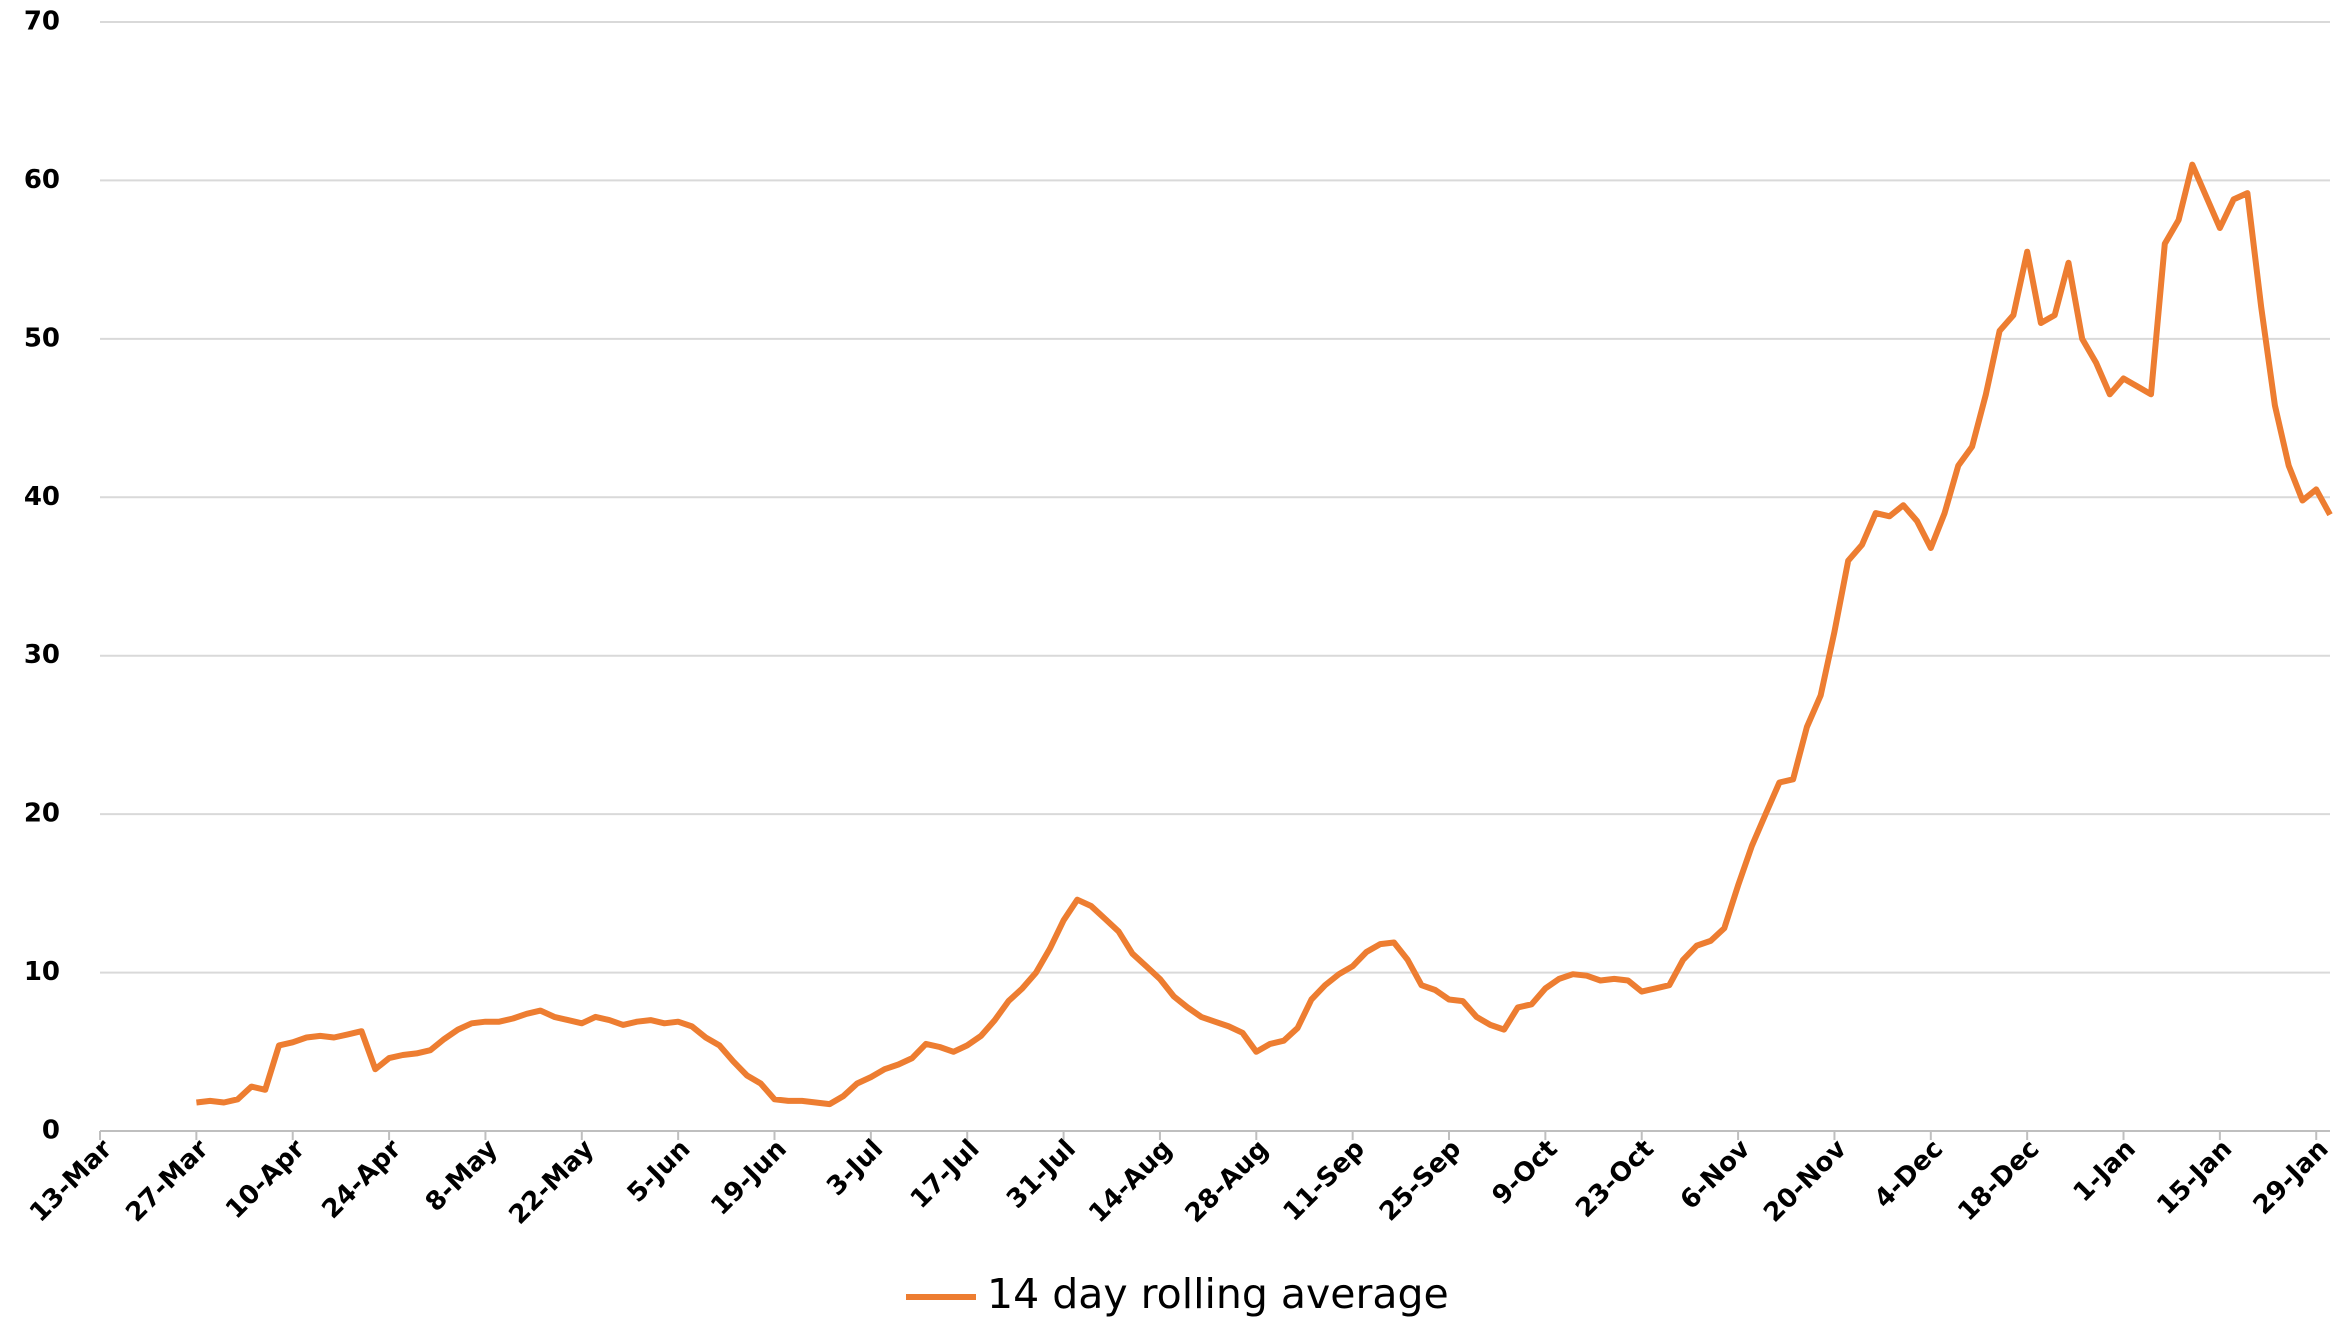 Image resolution: width=2337 pixels, height=1323 pixels. What do you see at coordinates (42, 655) in the screenshot?
I see `y-tick-label: 30` at bounding box center [42, 655].